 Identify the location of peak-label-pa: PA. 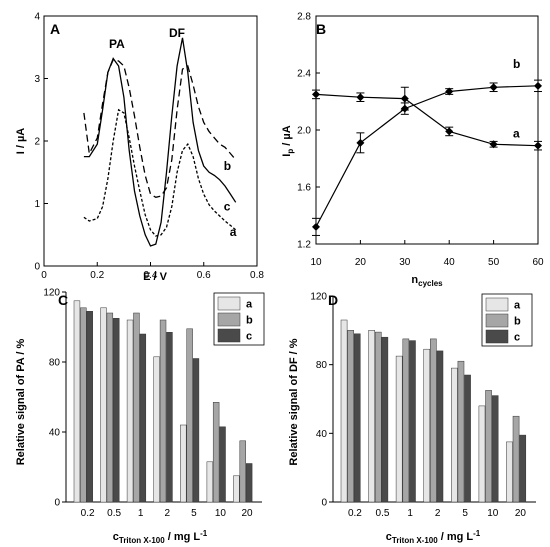
(117, 44).